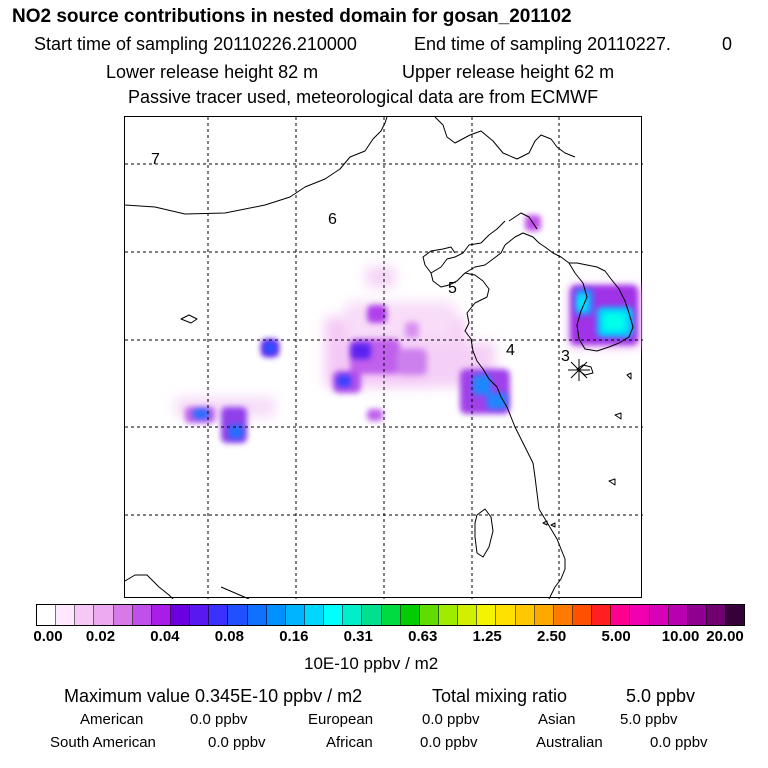 Image resolution: width=768 pixels, height=768 pixels. I want to click on max-value: Maximum value 0.345E-10 ppbv / m2, so click(213, 696).